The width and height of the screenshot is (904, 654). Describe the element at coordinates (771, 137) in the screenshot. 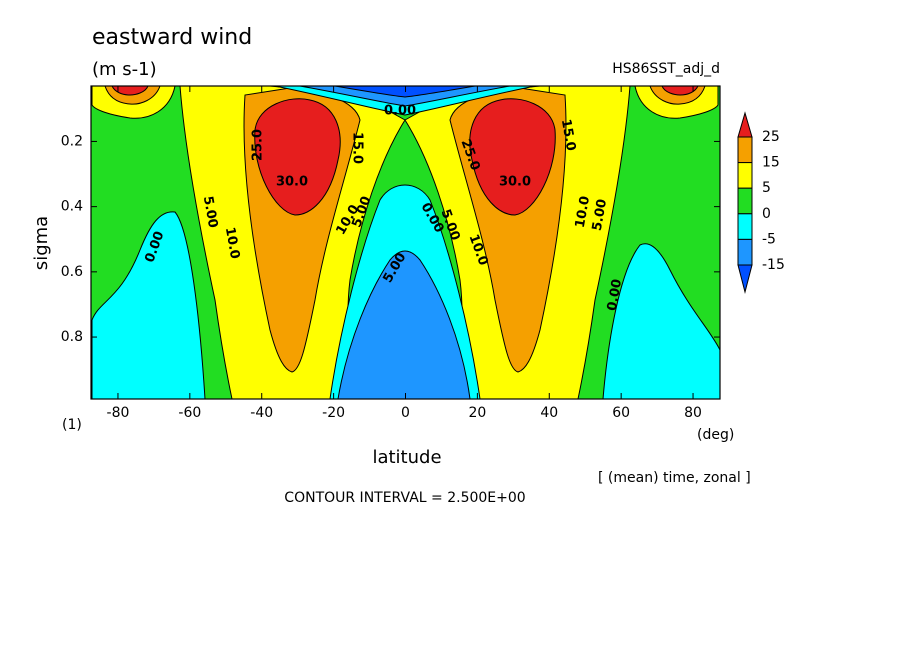

I see `colorbar-label: 25` at that location.